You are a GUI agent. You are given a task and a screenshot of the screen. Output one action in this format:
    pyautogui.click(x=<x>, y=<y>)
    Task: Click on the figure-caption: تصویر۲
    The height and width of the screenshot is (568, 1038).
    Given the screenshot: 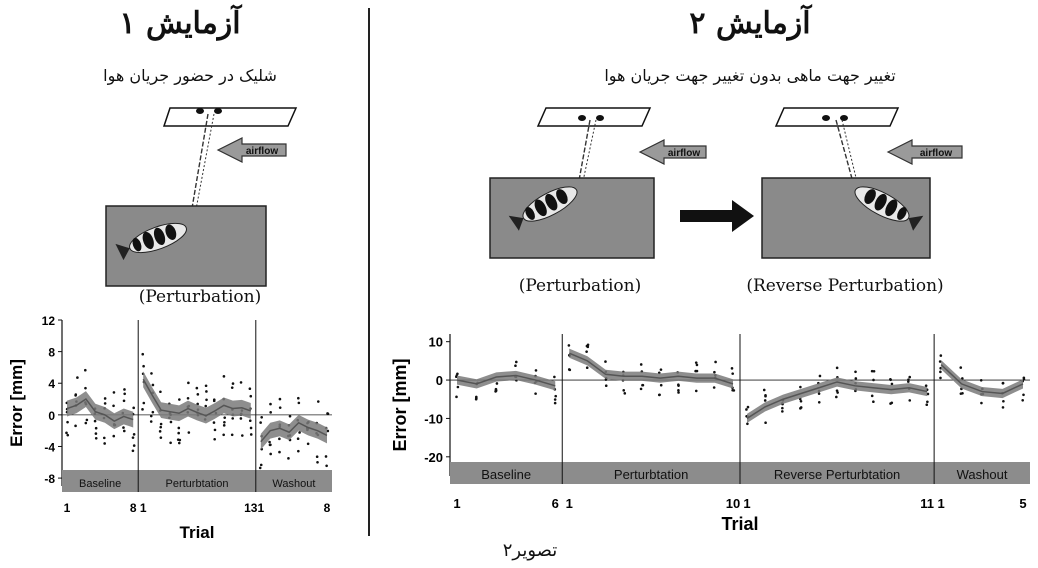 What is the action you would take?
    pyautogui.click(x=530, y=550)
    